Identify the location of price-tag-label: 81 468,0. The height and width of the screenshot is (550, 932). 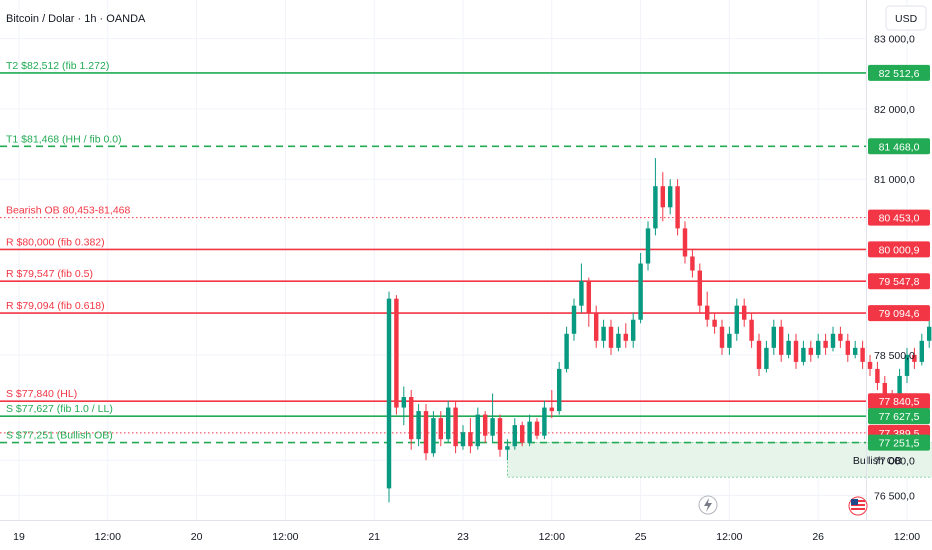
(899, 147).